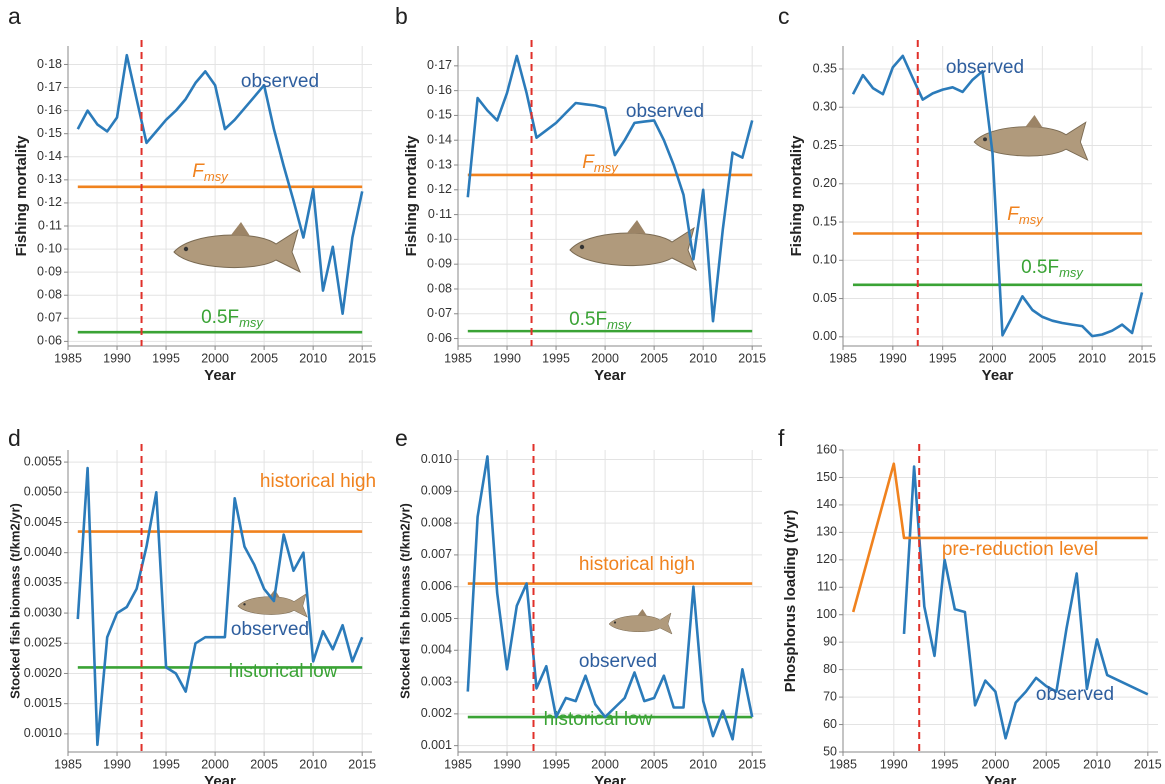  Describe the element at coordinates (826, 559) in the screenshot. I see `y-tick-label: 120` at that location.